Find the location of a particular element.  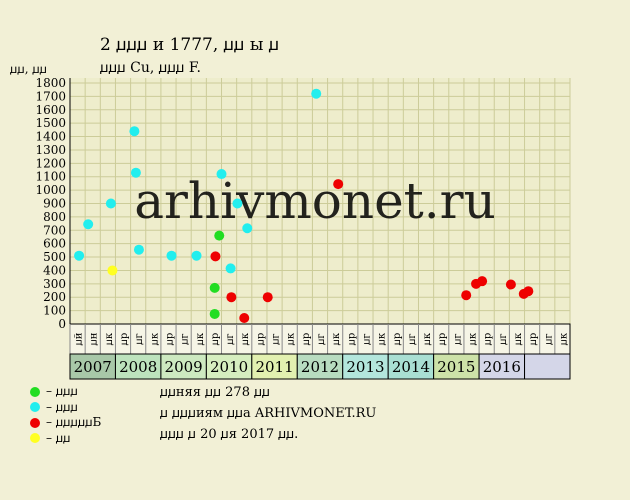

year-label: 2007 is located at coordinates (93, 367).